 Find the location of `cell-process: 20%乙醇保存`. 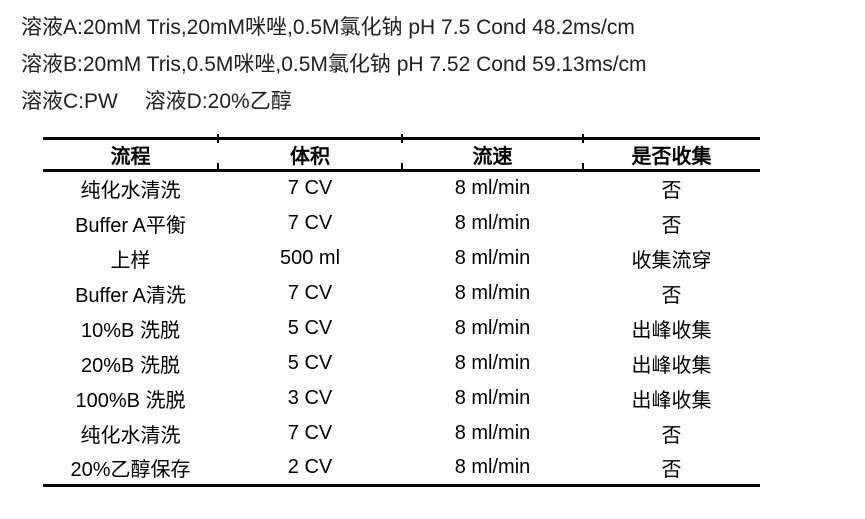

cell-process: 20%乙醇保存 is located at coordinates (130, 469).